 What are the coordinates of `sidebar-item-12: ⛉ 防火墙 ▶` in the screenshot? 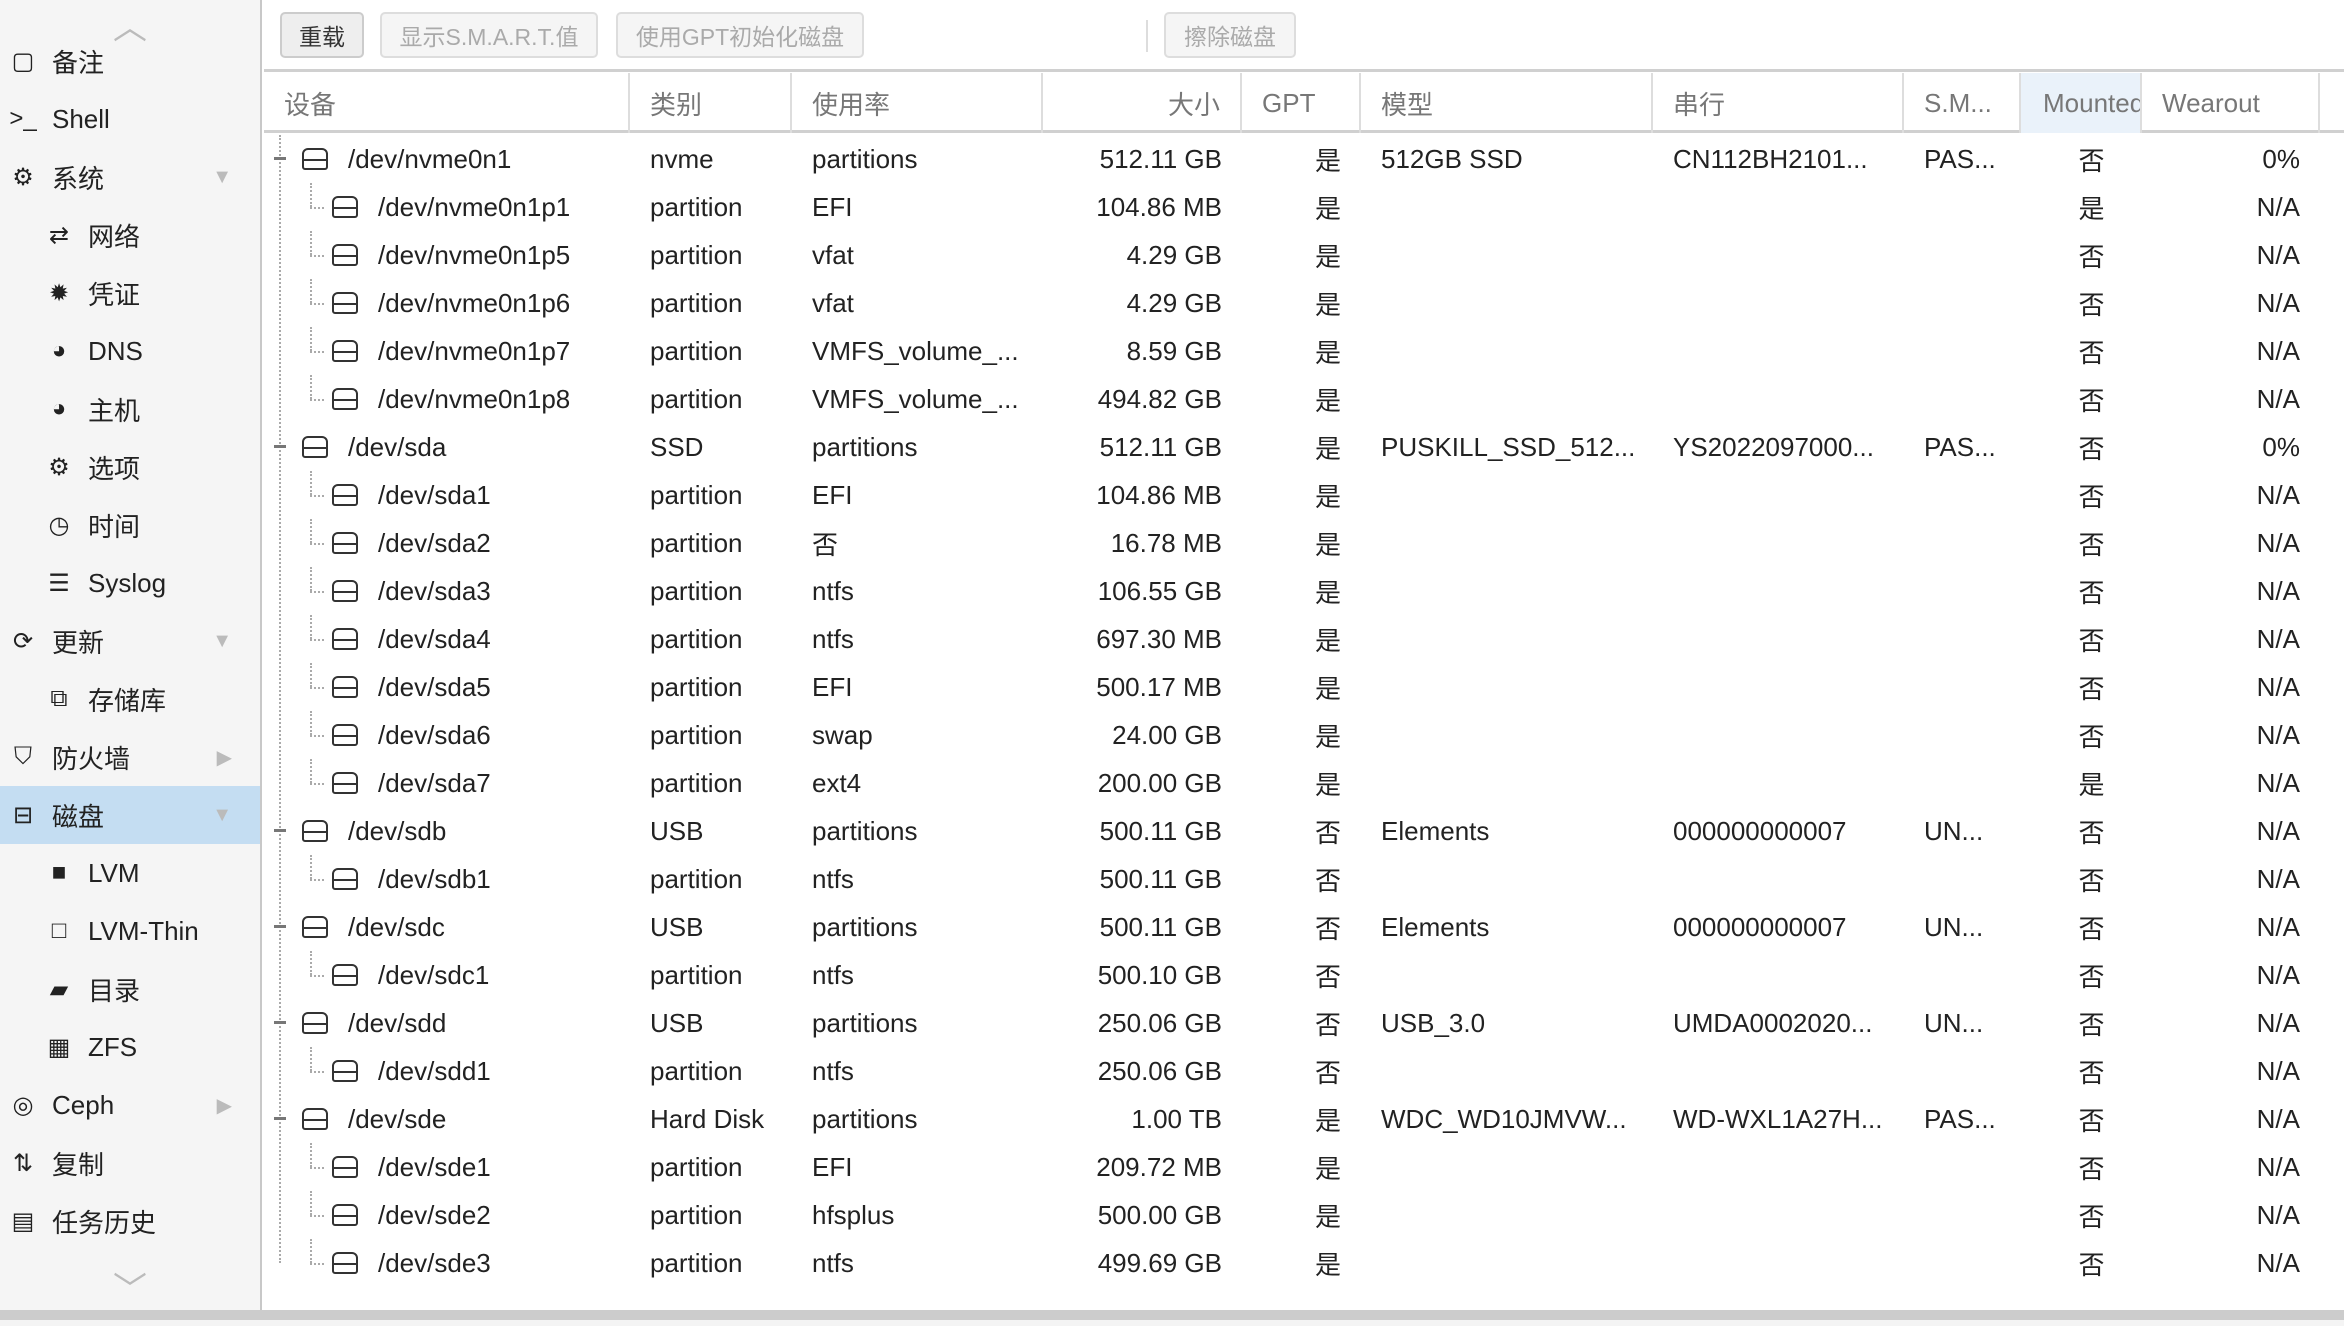 It's located at (130, 757).